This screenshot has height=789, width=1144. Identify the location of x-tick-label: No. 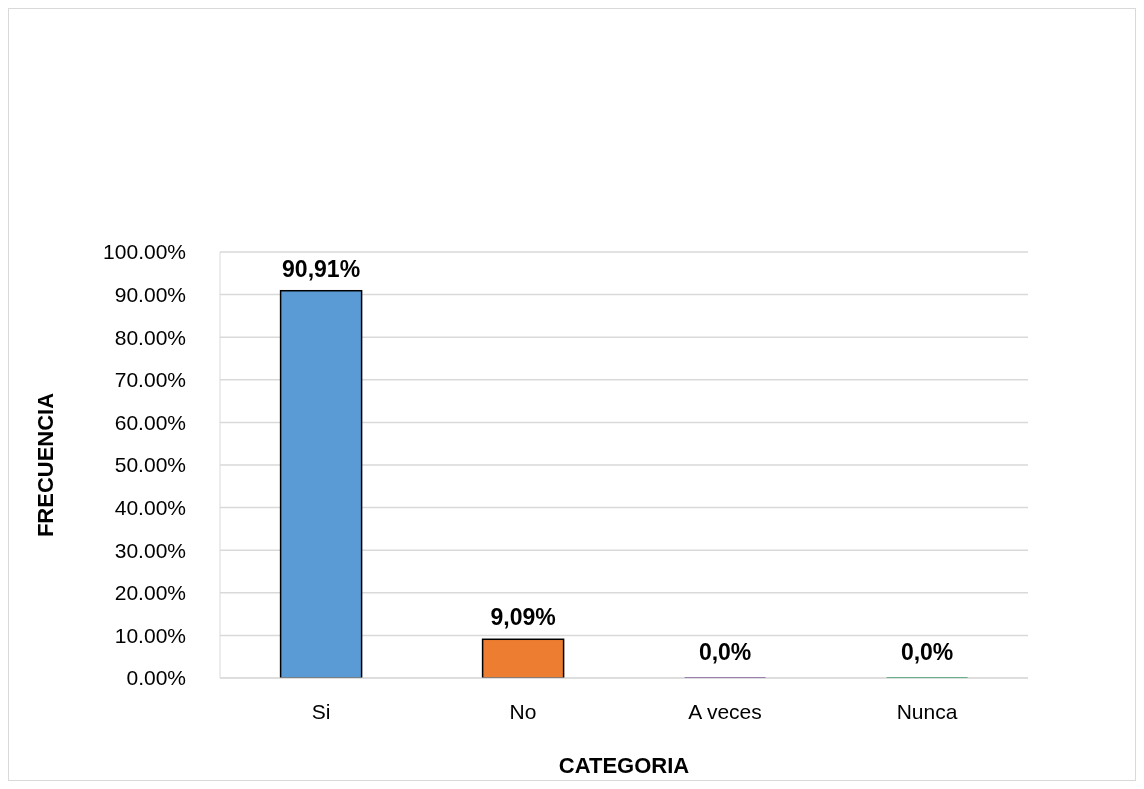
(523, 711).